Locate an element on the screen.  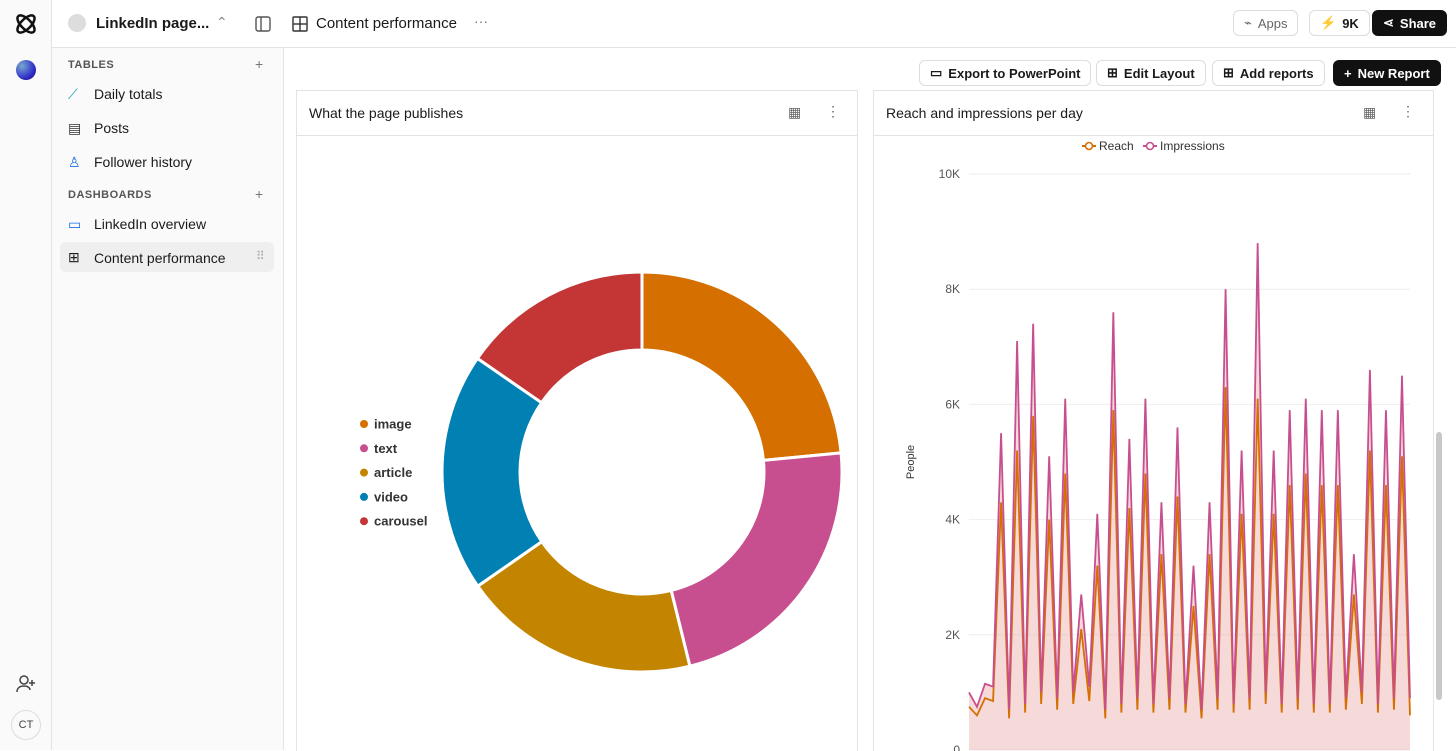
nav-icon: ♙ is located at coordinates (74, 162).